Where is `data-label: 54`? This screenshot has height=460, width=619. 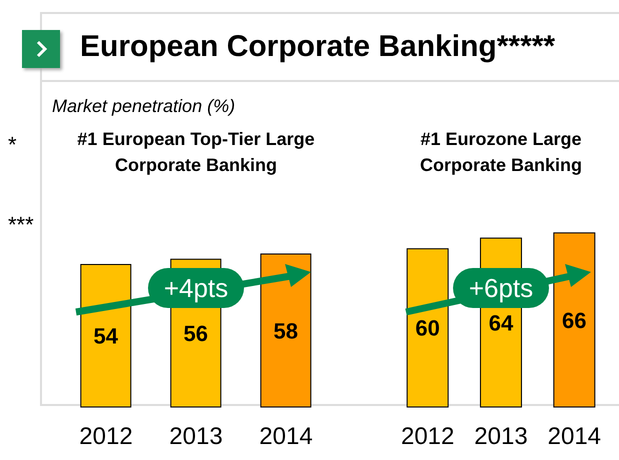 data-label: 54 is located at coordinates (106, 336).